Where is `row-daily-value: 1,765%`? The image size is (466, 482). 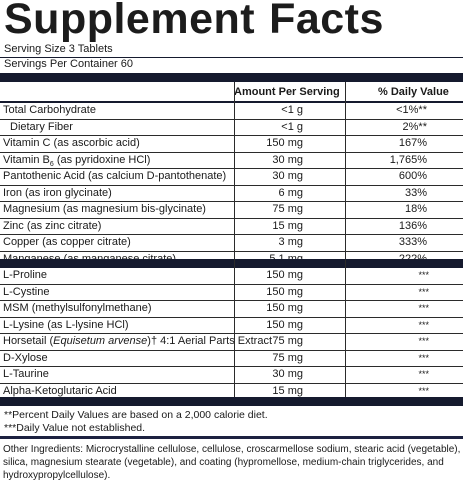
row-daily-value: 1,765% is located at coordinates (408, 159).